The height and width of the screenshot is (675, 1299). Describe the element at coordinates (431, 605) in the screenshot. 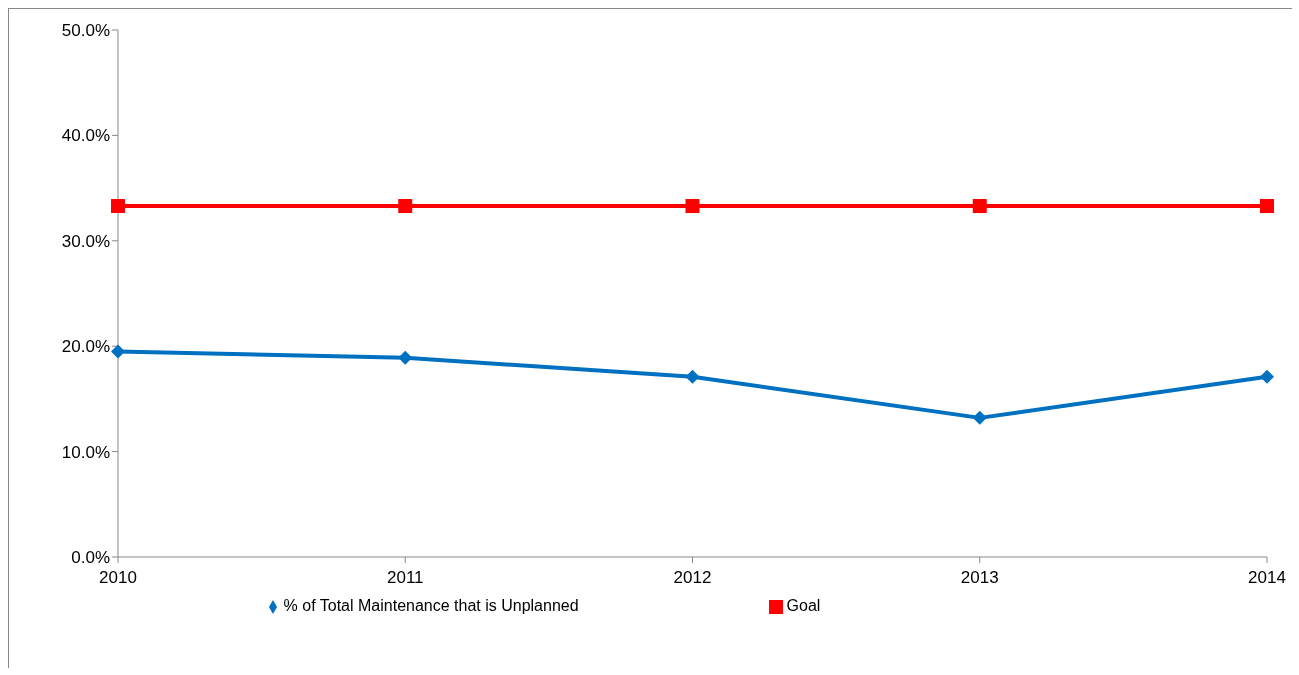

I see `legend-label: % of Total Maintenance that is Unplanned` at that location.